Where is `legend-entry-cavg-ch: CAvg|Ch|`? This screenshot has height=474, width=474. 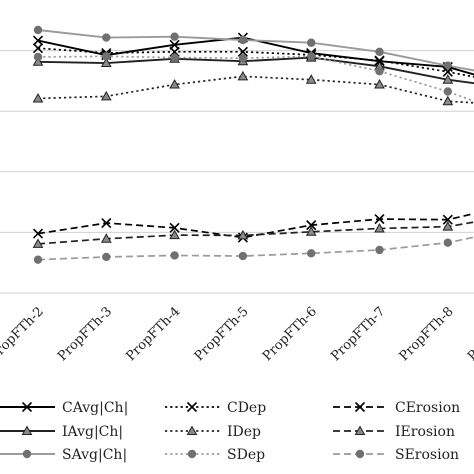
legend-entry-cavg-ch: CAvg|Ch| is located at coordinates (64, 408).